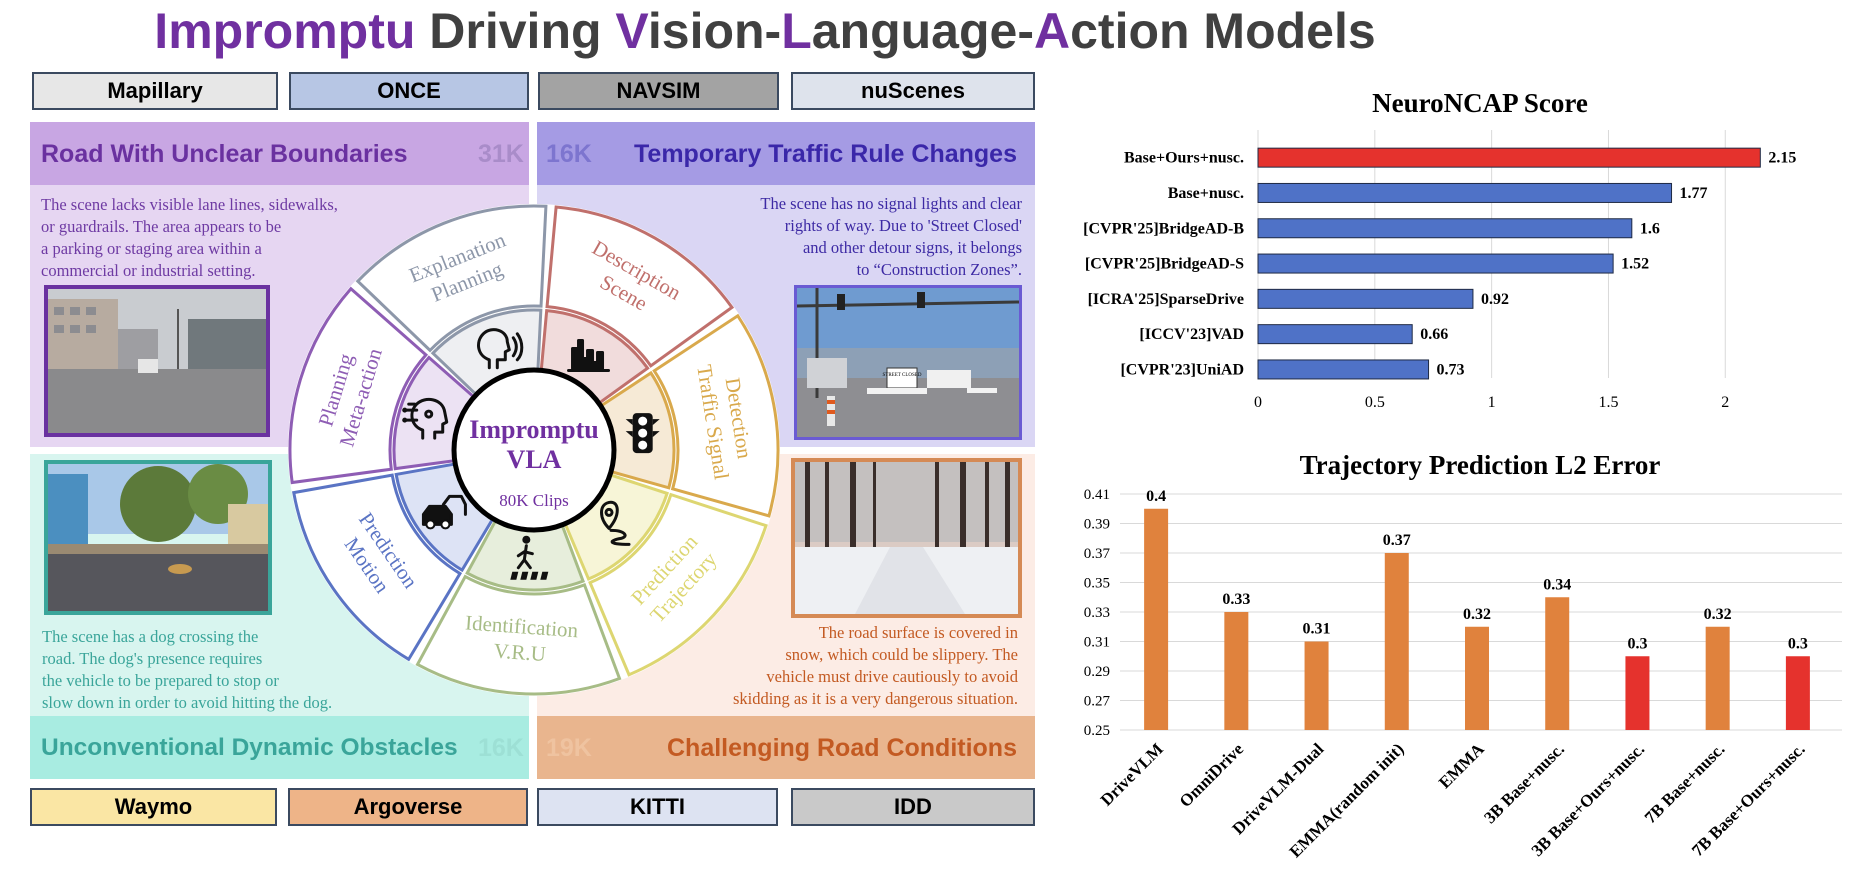 This screenshot has height=886, width=1872. I want to click on neuro-value-label: 1.52, so click(1635, 264).